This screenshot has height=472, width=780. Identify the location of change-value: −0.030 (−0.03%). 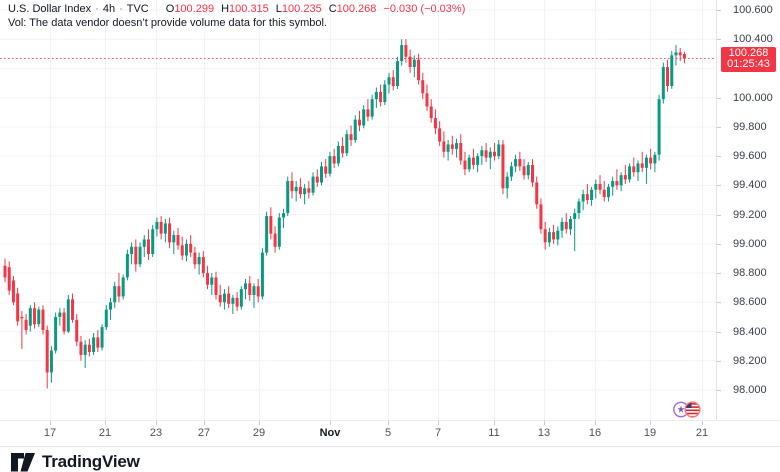
(424, 9).